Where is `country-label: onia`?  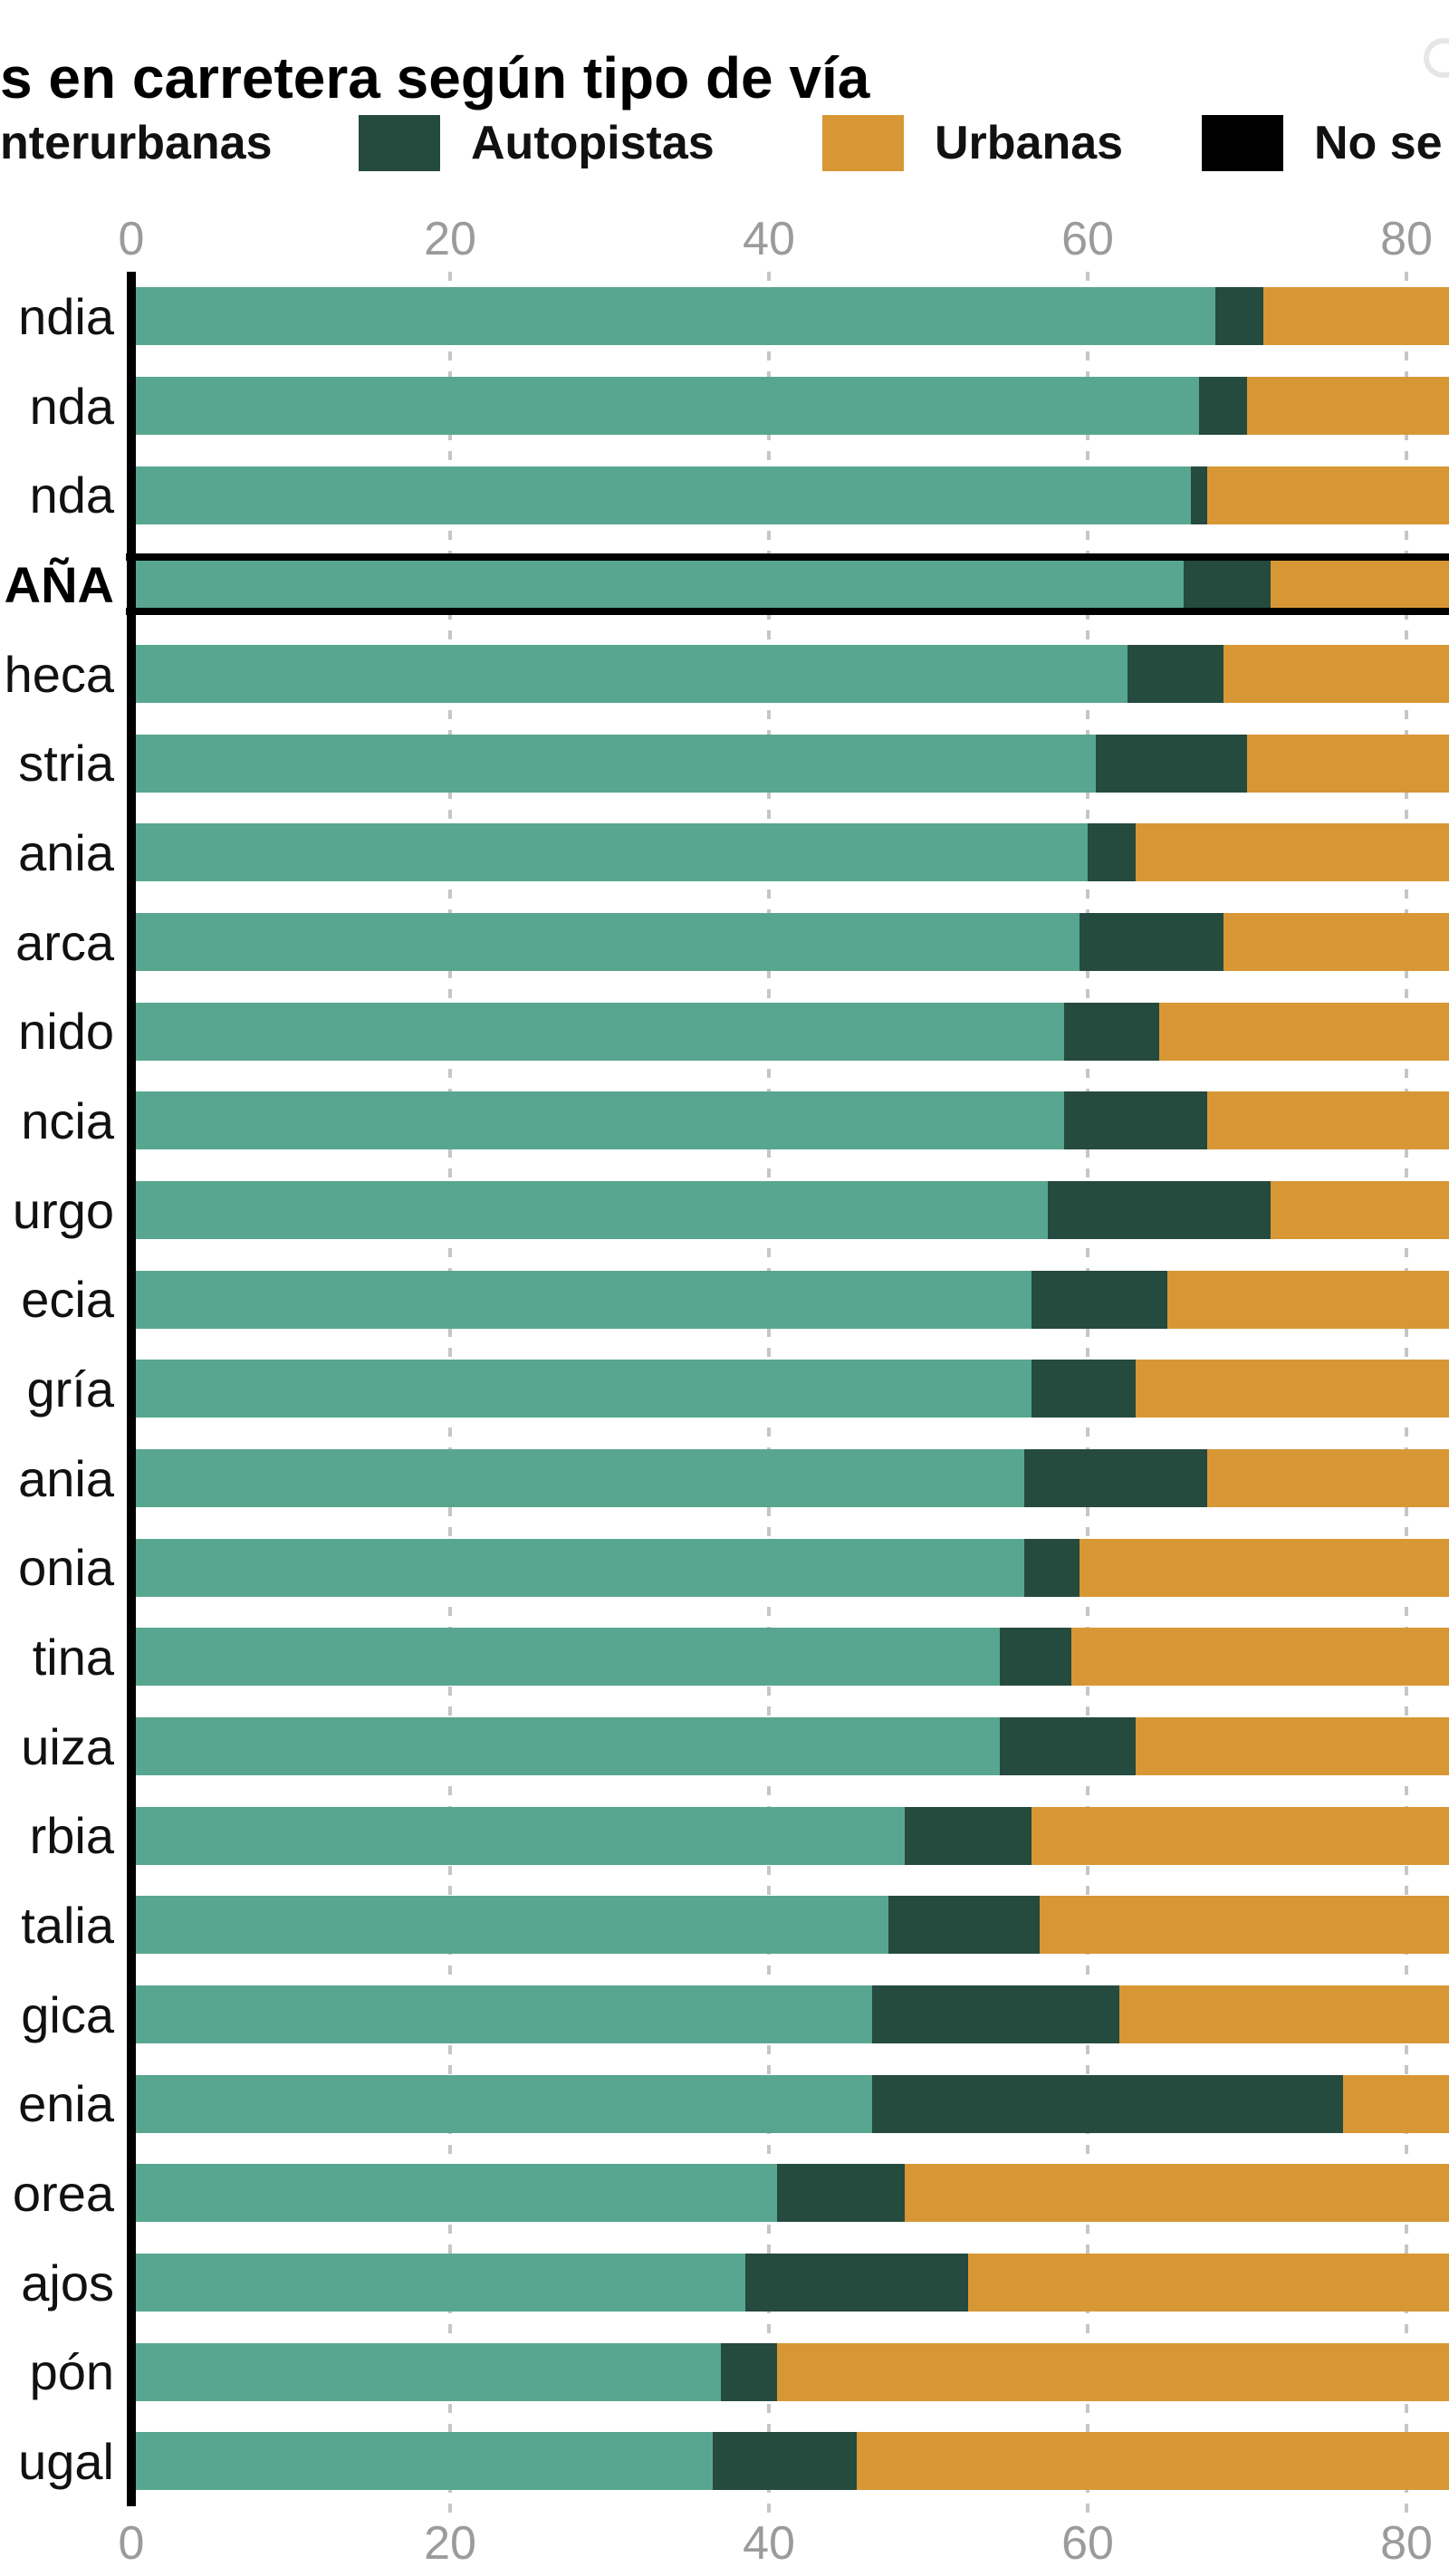 country-label: onia is located at coordinates (66, 1568).